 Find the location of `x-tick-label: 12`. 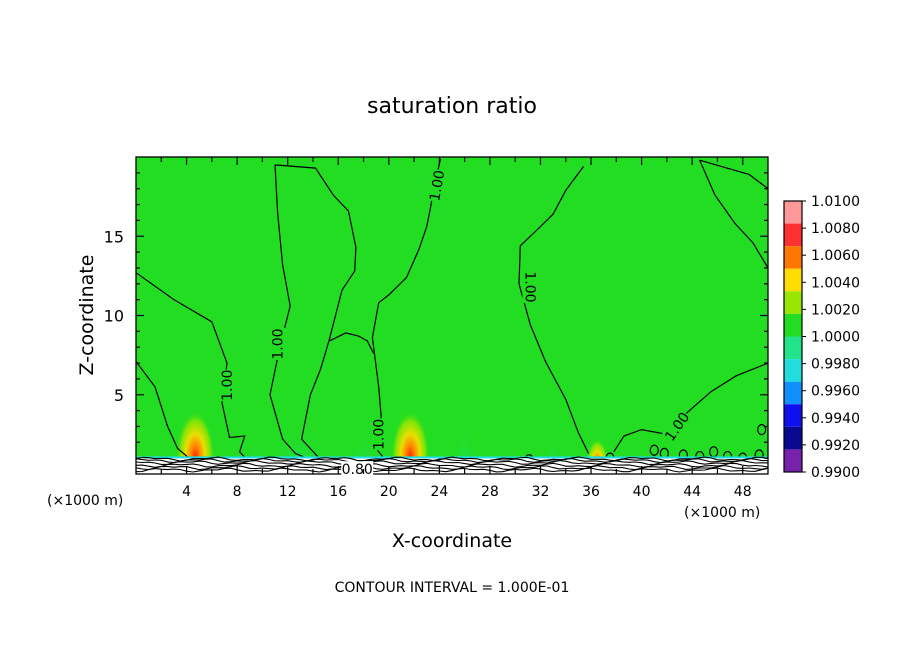

x-tick-label: 12 is located at coordinates (288, 492).